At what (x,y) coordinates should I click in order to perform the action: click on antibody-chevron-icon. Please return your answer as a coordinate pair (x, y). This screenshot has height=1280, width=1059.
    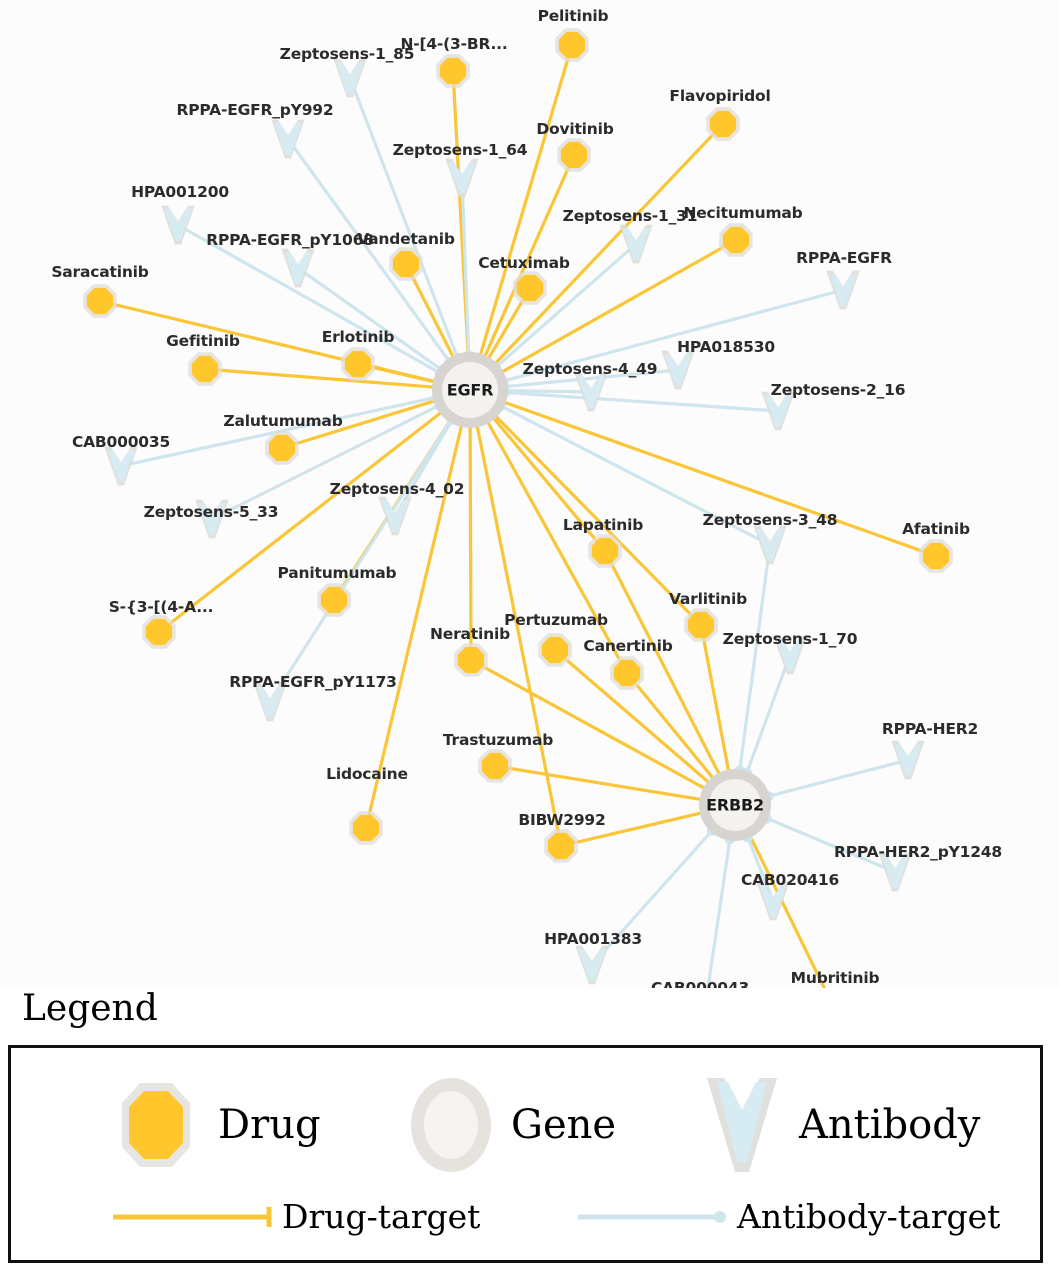
    Looking at the image, I should click on (742, 1125).